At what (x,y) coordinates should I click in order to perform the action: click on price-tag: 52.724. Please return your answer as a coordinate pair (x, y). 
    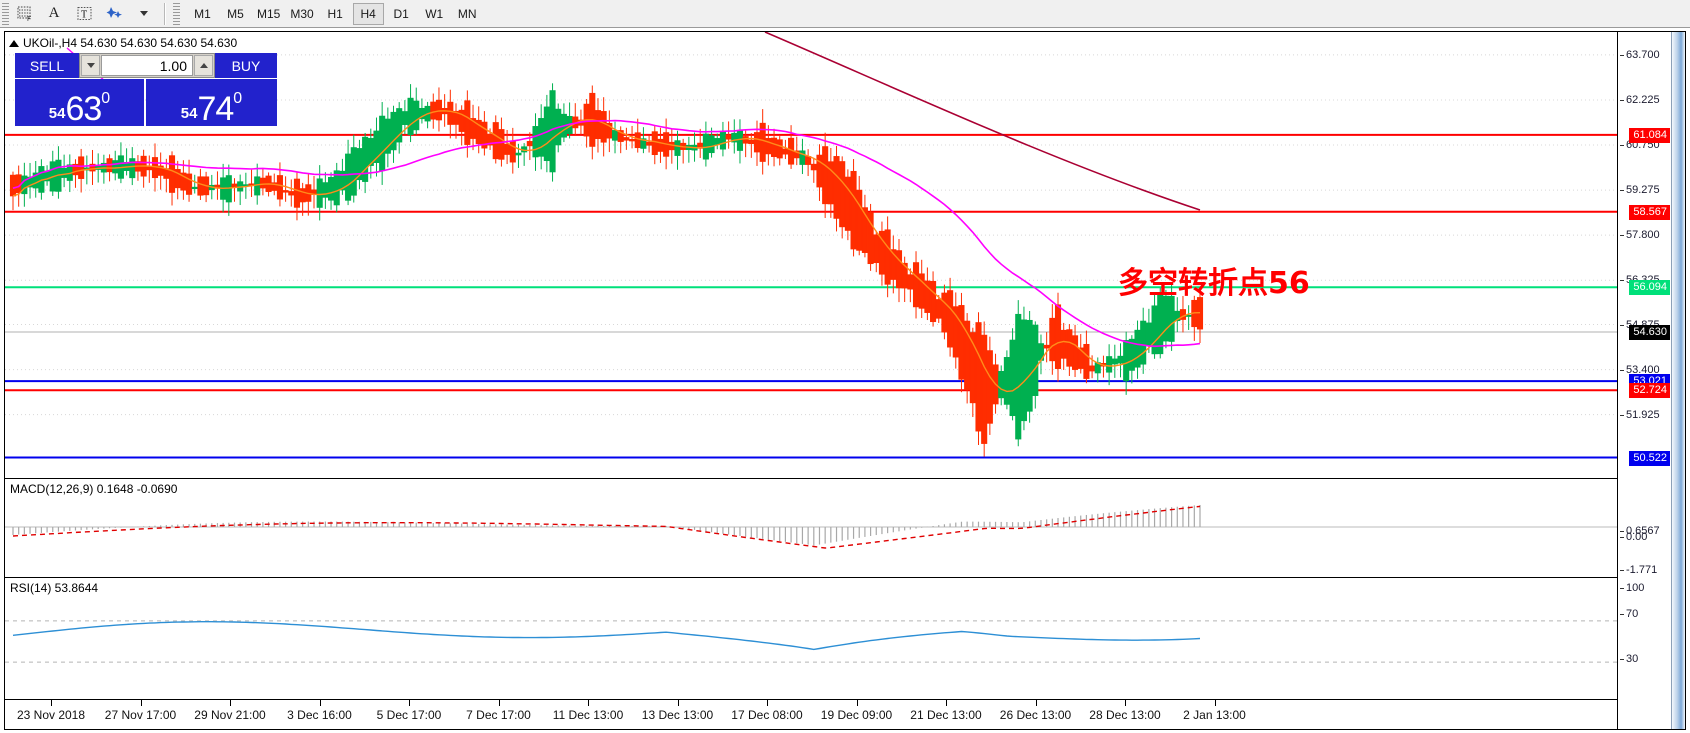
    Looking at the image, I should click on (1649, 391).